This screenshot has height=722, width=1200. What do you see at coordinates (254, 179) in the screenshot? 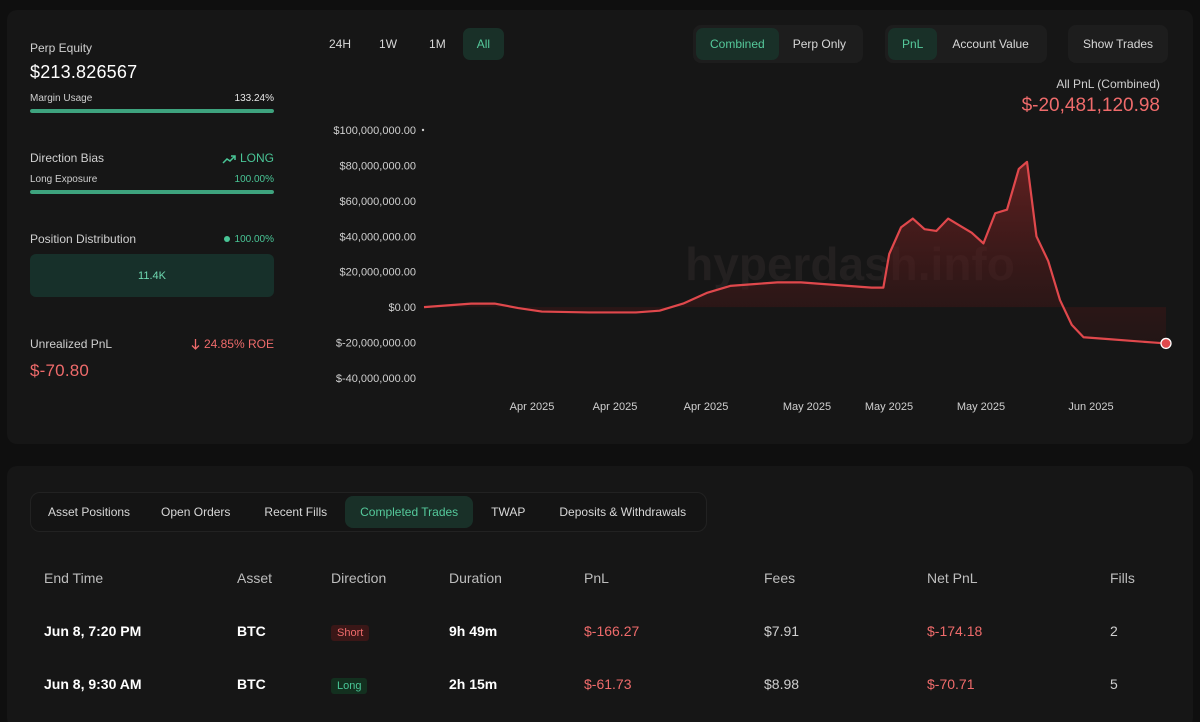
I see `long-exposure-value: 100.00%` at bounding box center [254, 179].